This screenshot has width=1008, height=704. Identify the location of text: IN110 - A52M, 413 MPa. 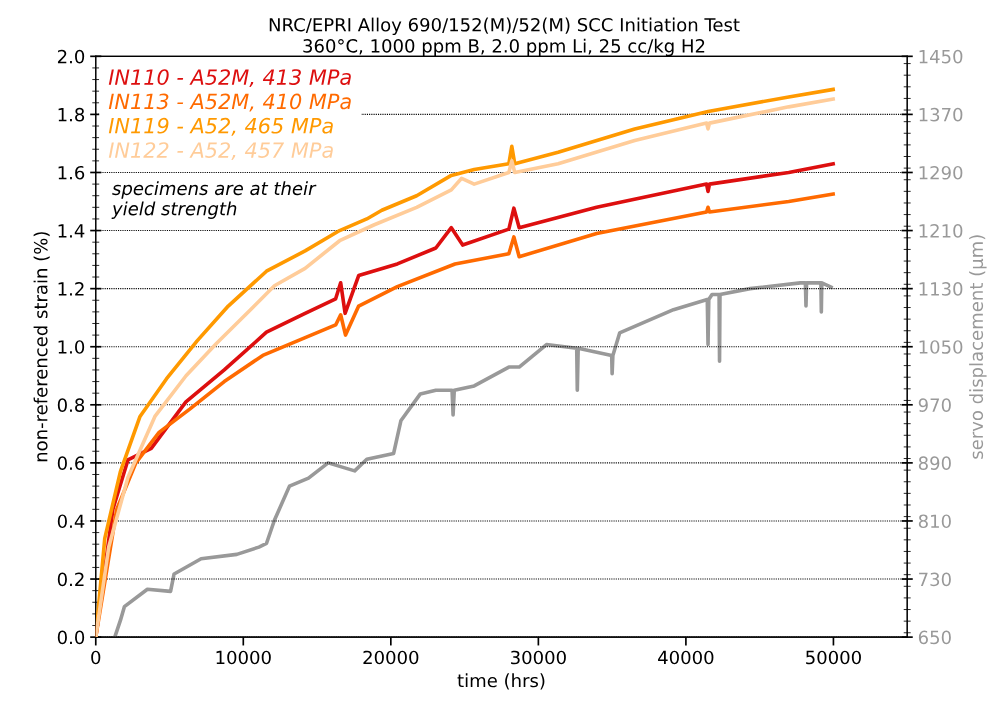
(229, 78).